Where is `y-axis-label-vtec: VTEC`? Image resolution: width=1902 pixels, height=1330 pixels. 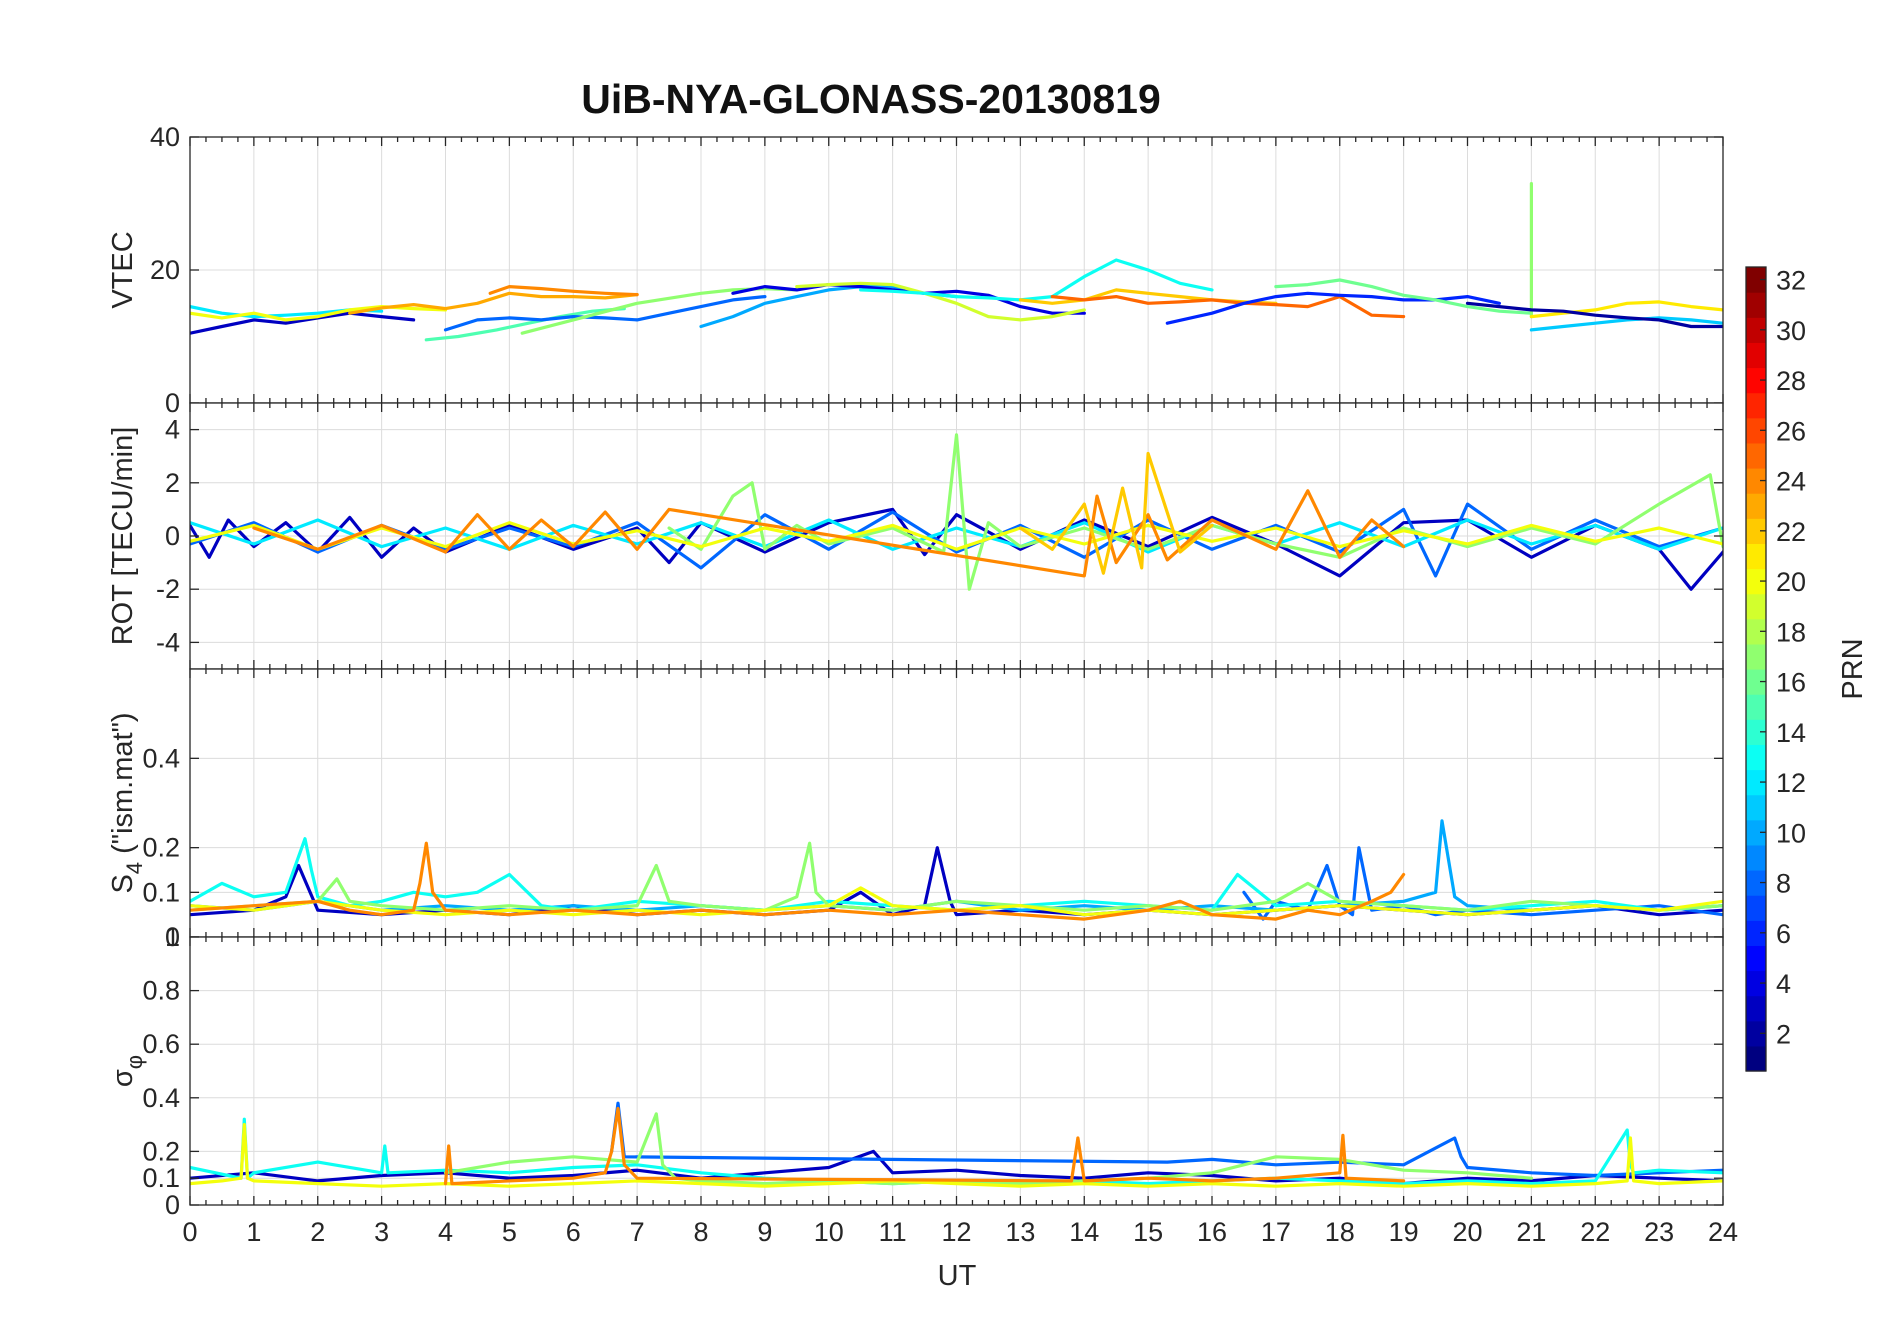 y-axis-label-vtec: VTEC is located at coordinates (123, 269).